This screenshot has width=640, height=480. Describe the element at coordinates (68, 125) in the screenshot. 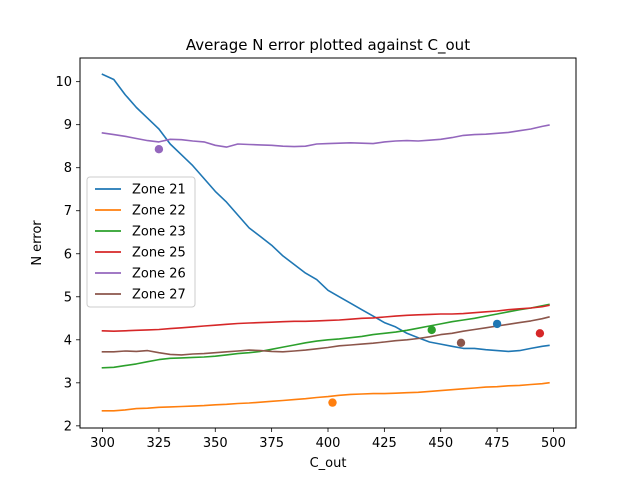

I see `y-tick-label: 9` at that location.